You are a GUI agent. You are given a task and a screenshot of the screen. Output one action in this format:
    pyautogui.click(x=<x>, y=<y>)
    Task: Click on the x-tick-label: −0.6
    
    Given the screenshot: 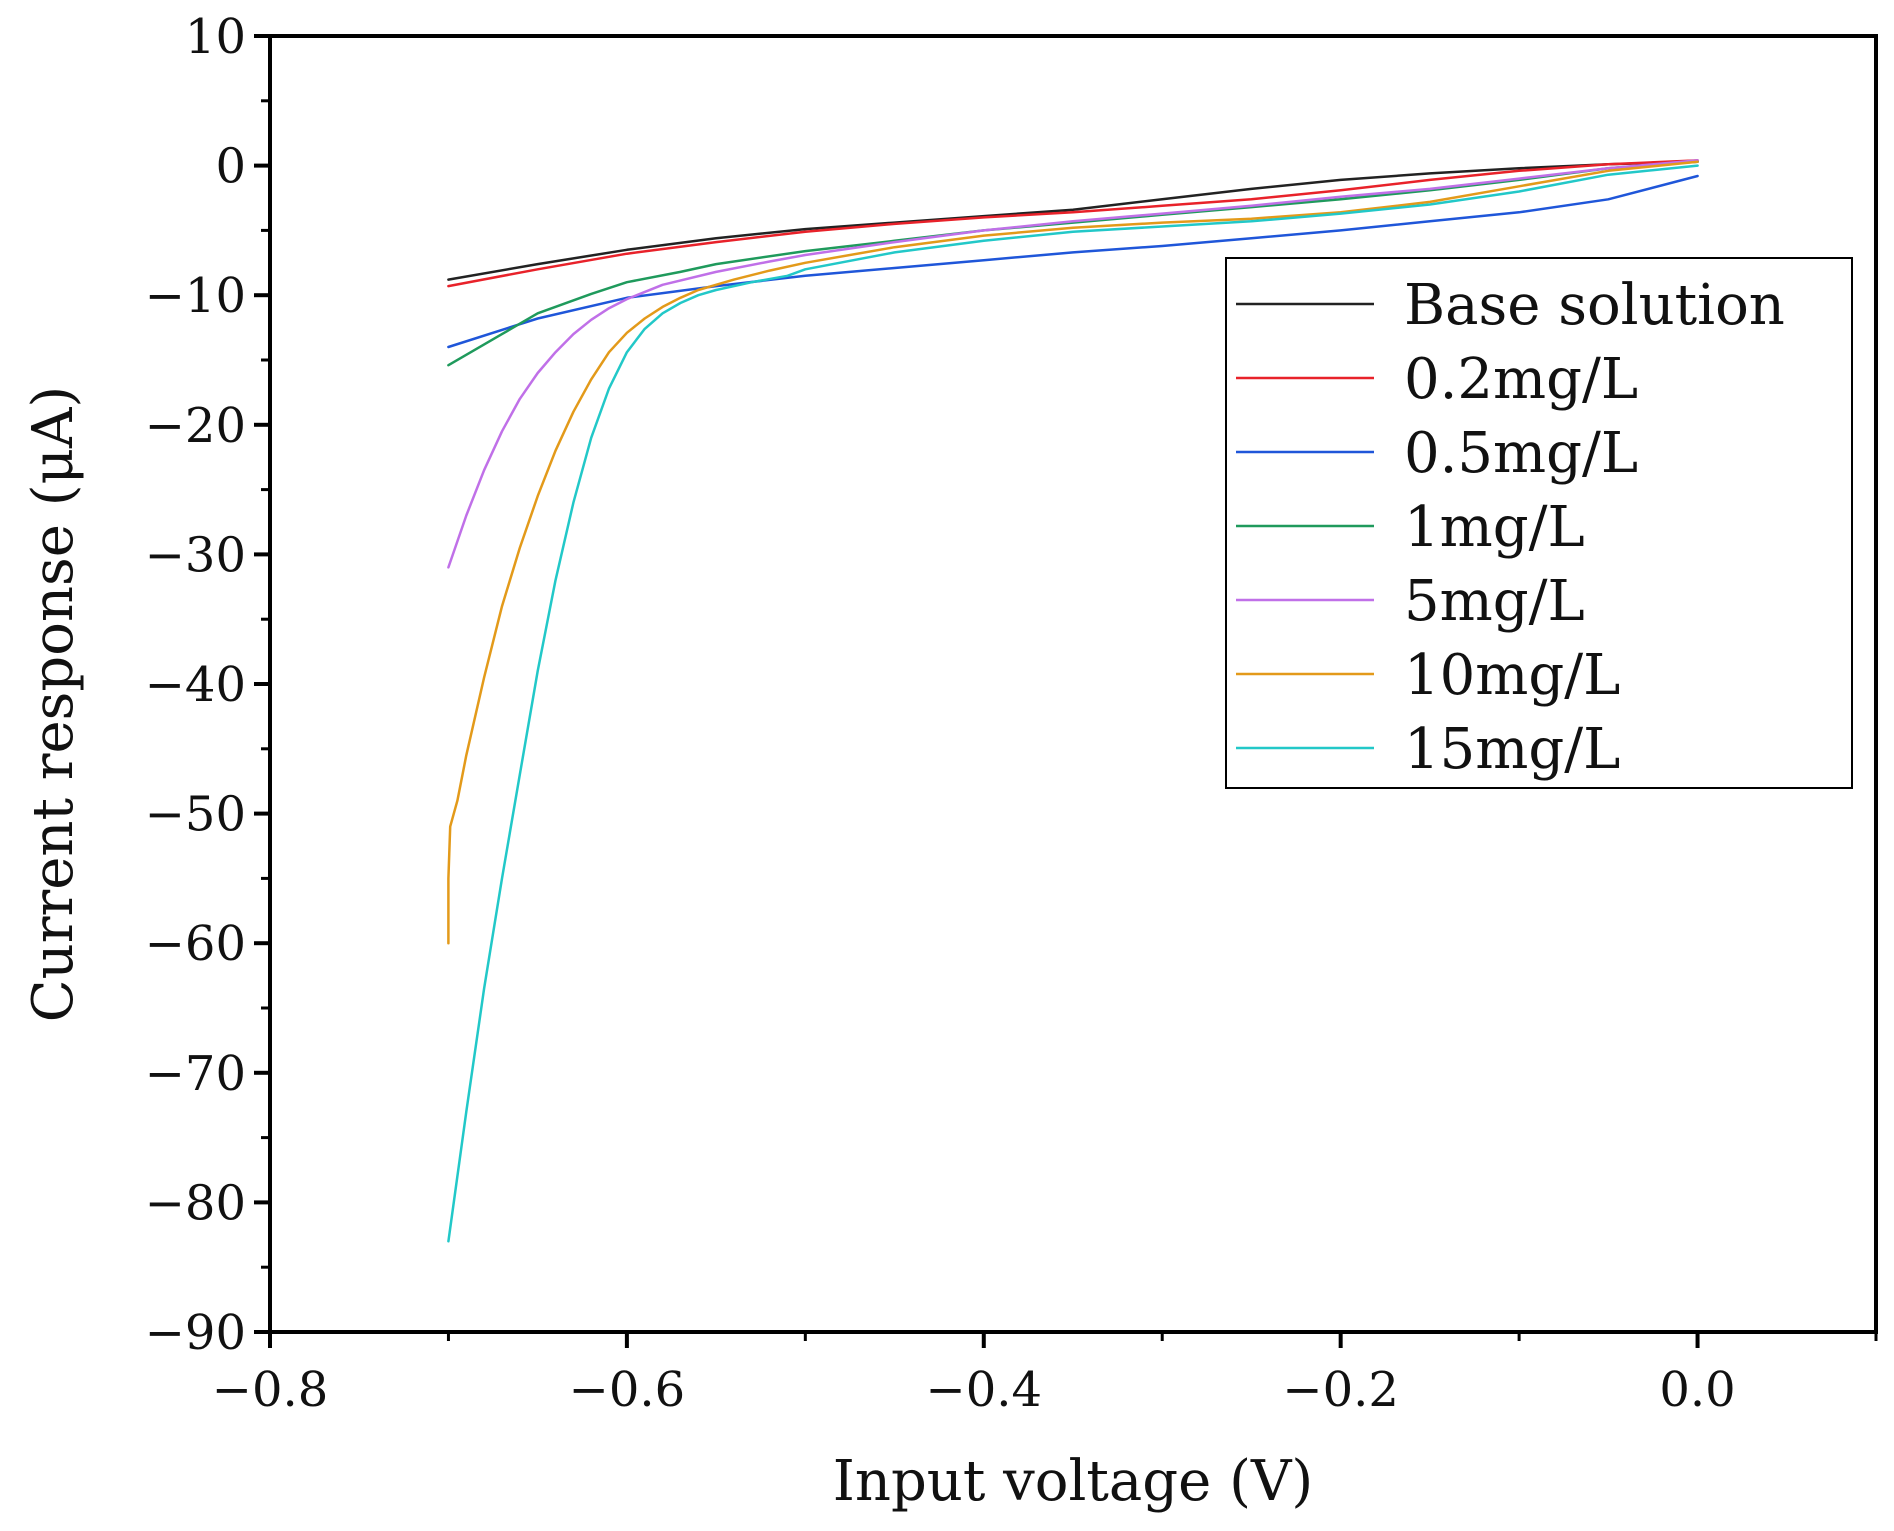 What is the action you would take?
    pyautogui.click(x=627, y=1390)
    